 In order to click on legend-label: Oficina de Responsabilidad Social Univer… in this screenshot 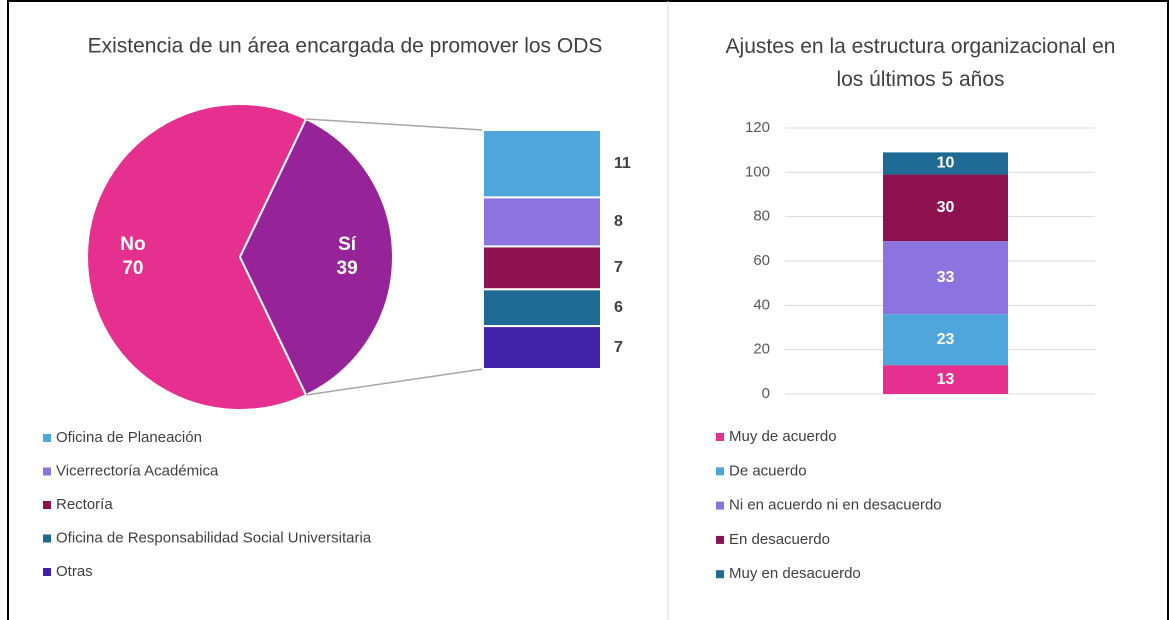, I will do `click(214, 537)`.